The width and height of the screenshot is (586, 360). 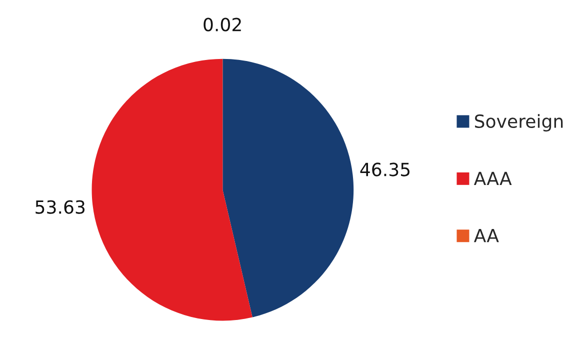 I want to click on data-label: 53.63, so click(x=60, y=207).